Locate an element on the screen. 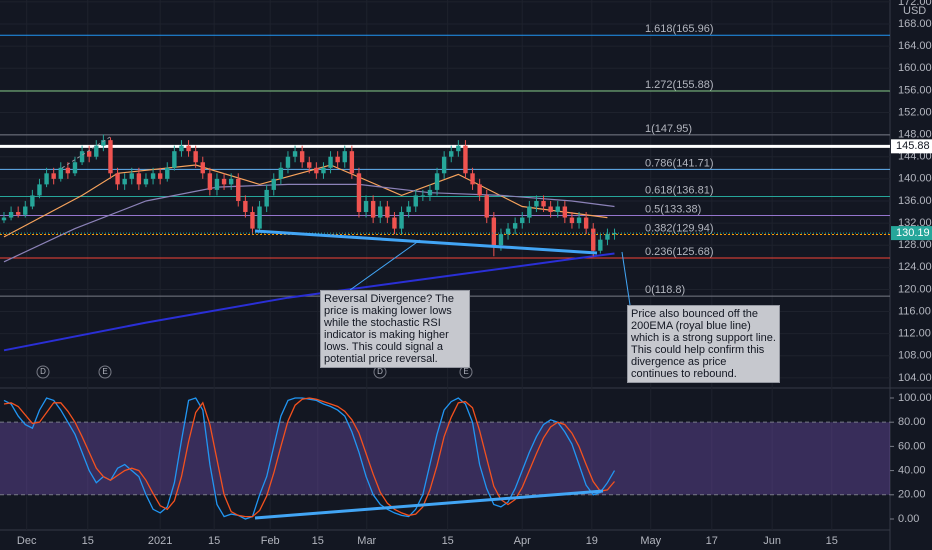 This screenshot has height=550, width=932. y-tick-label: 124.00 is located at coordinates (915, 267).